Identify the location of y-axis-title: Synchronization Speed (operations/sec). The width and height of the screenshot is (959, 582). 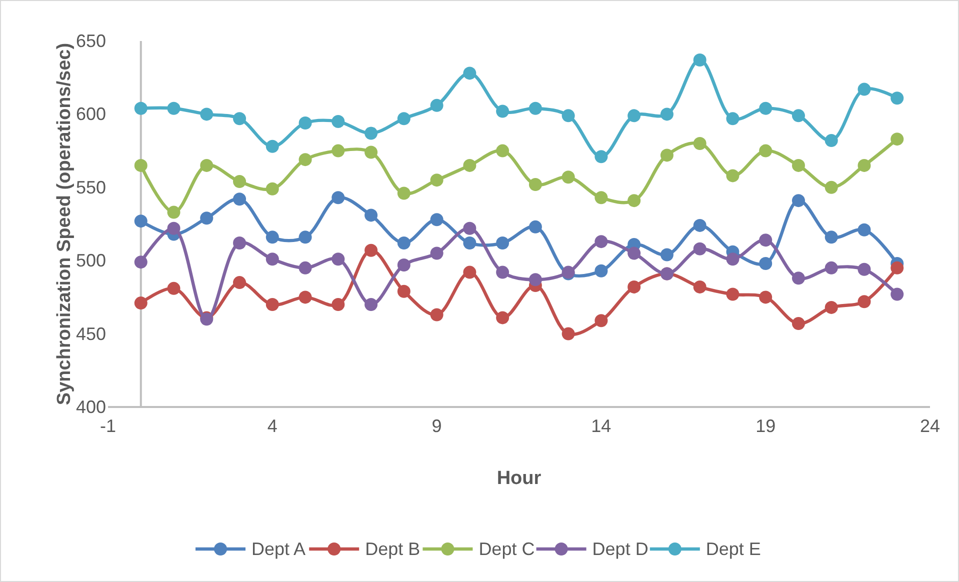
(64, 224).